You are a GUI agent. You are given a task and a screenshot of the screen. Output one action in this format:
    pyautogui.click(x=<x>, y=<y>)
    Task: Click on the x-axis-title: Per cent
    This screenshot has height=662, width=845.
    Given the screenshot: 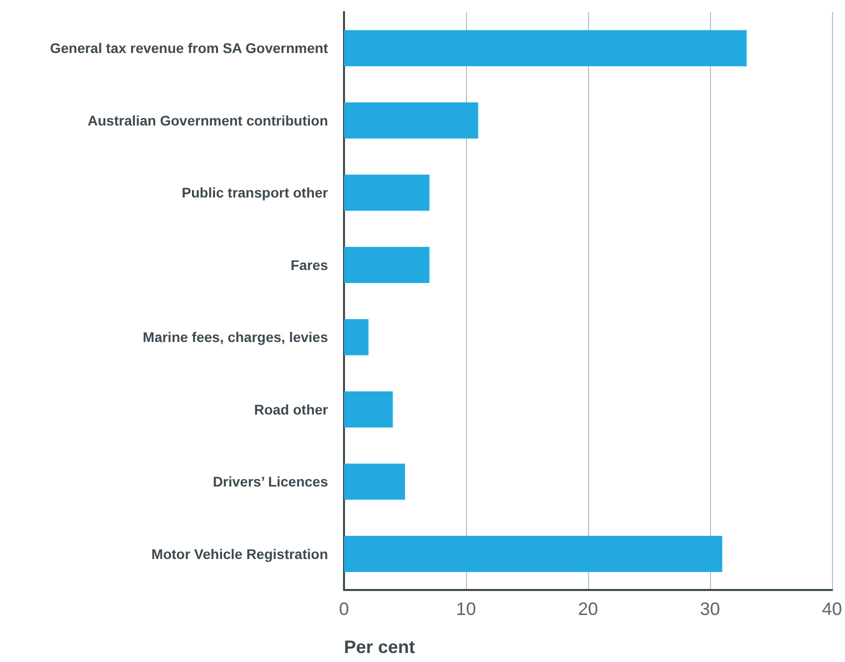 What is the action you would take?
    pyautogui.click(x=380, y=647)
    